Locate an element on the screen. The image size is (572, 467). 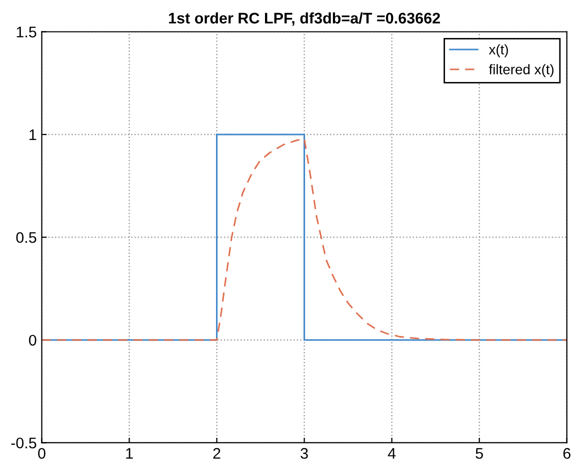
chart-title: 1st order RC LPF, df3db=a/T =0.63662 is located at coordinates (304, 19).